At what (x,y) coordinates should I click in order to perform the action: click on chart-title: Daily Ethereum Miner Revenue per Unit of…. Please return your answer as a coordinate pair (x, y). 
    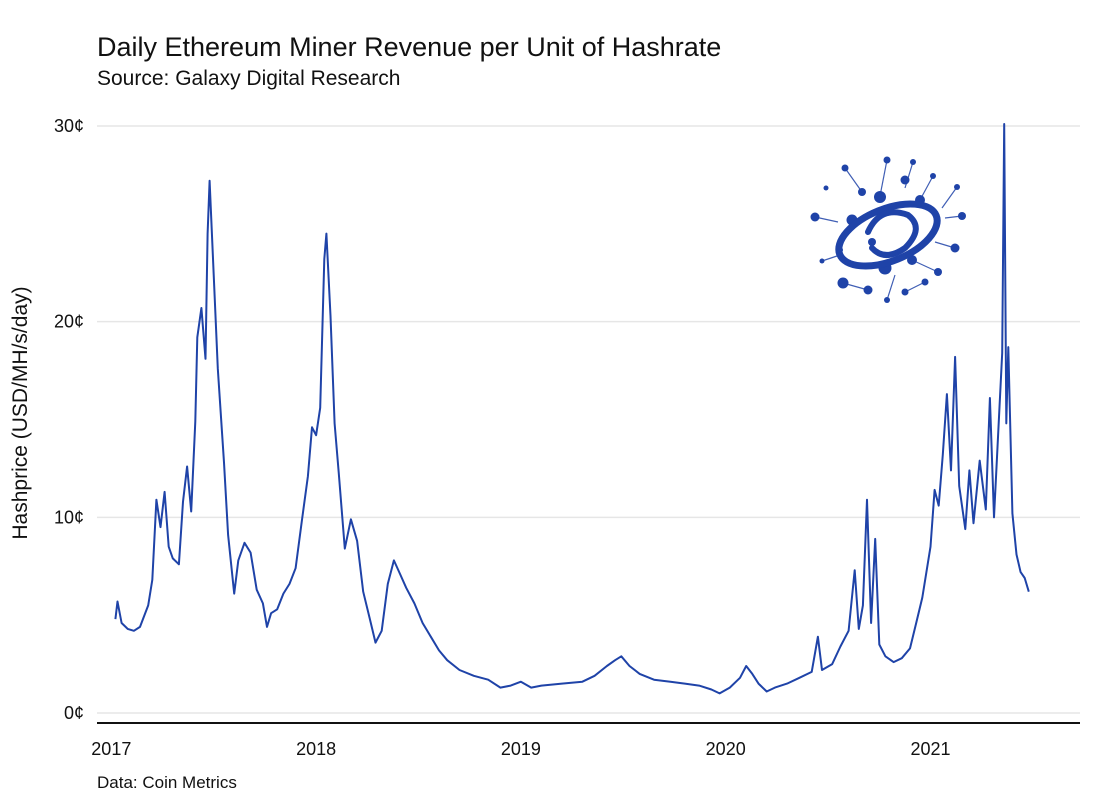
    Looking at the image, I should click on (409, 47).